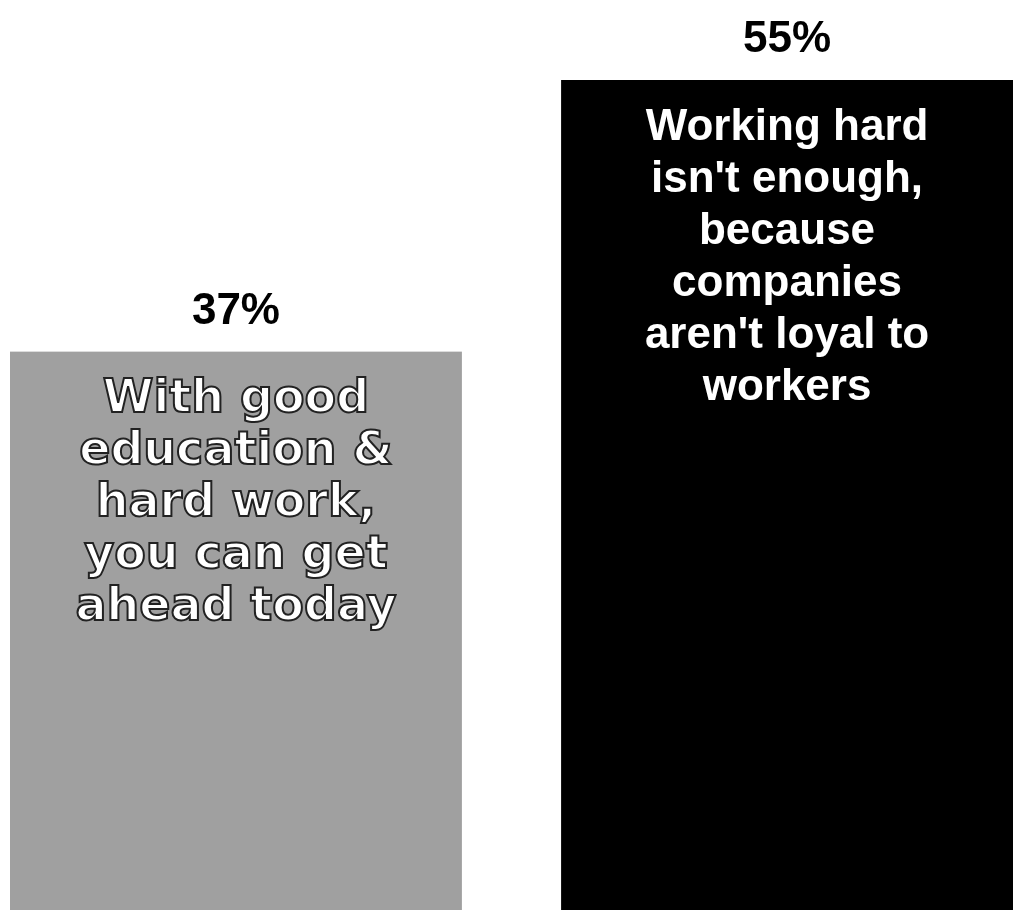 The width and height of the screenshot is (1013, 914). What do you see at coordinates (235, 308) in the screenshot?
I see `data-label: 37%` at bounding box center [235, 308].